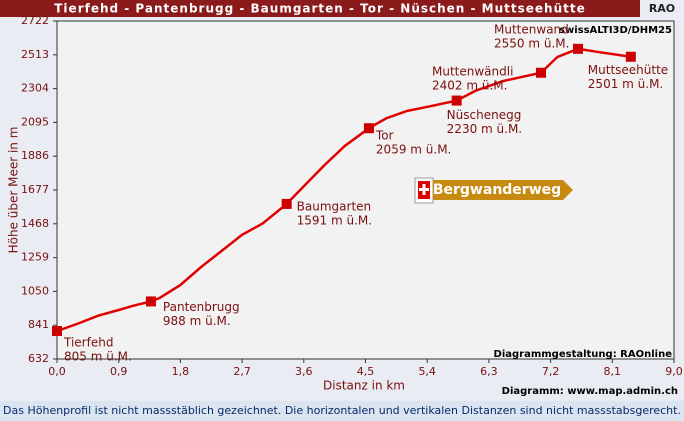 This screenshot has width=684, height=421. Describe the element at coordinates (662, 8) in the screenshot. I see `badge: RAO` at that location.